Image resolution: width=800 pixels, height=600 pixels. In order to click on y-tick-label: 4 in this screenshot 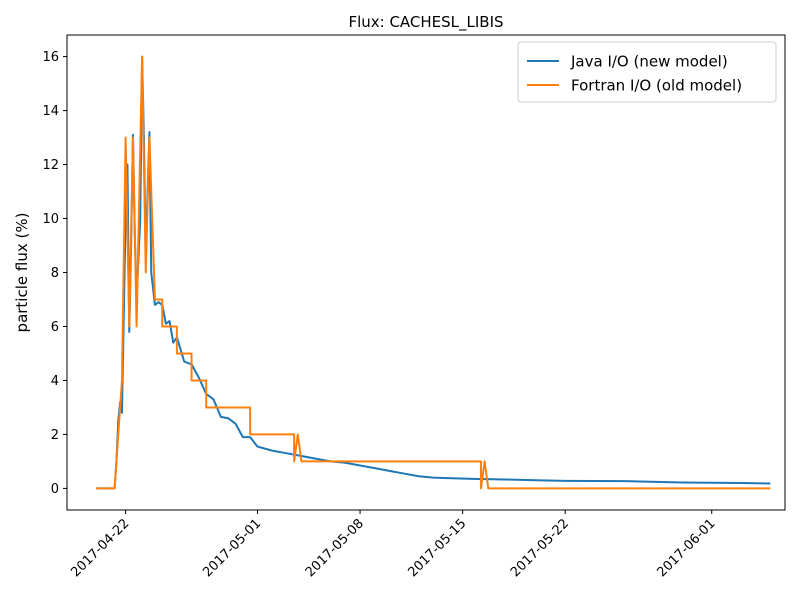, I will do `click(55, 381)`.